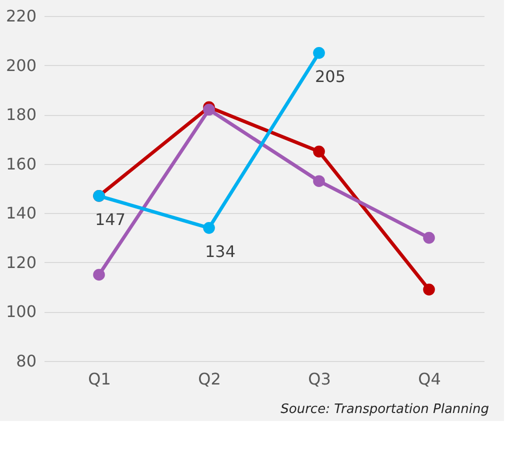  I want to click on x-tick-label: Q4, so click(429, 379).